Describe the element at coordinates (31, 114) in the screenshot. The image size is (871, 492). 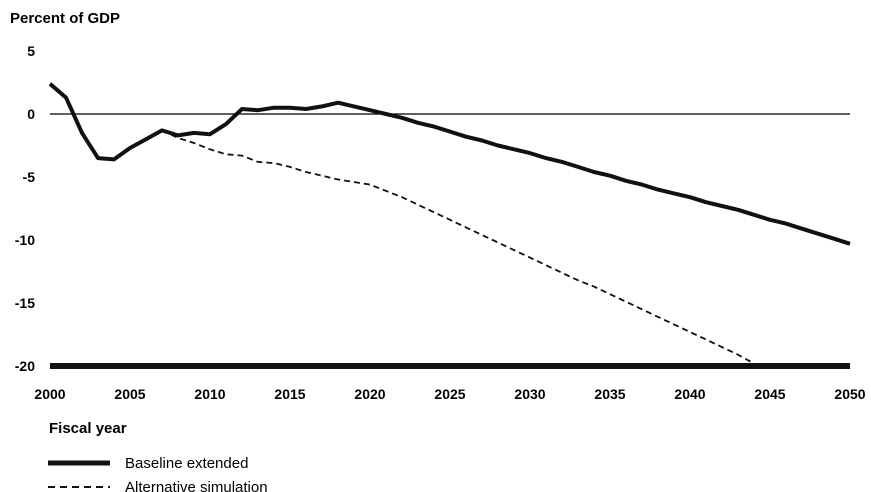
I see `y-tick-label: 0` at that location.